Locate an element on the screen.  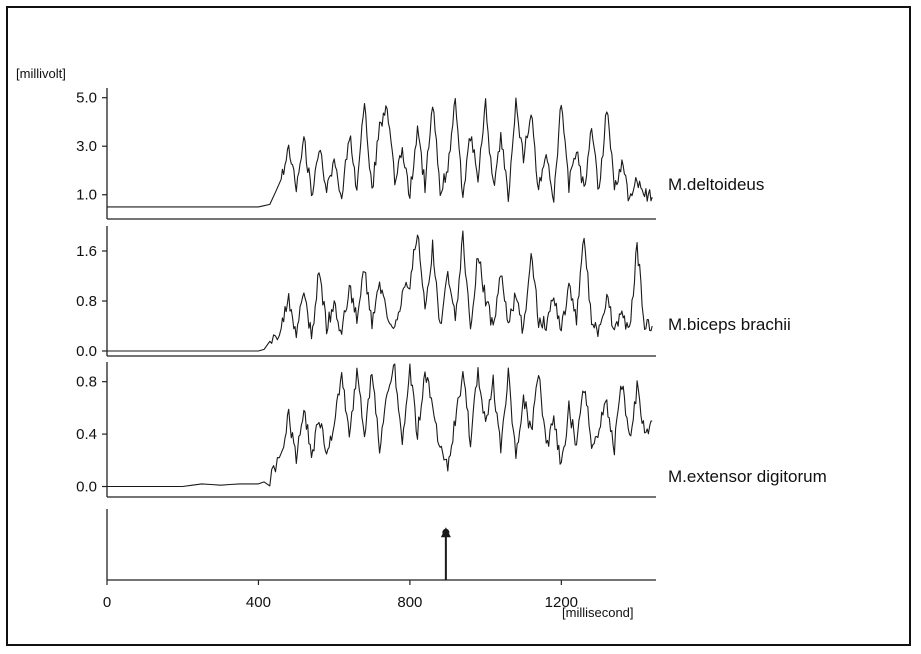
x-tick-label-2: 800 is located at coordinates (409, 602).